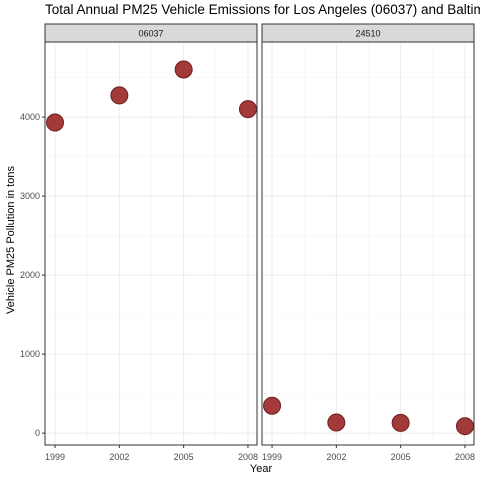 The width and height of the screenshot is (480, 480). I want to click on y-tick-label: 4000, so click(30, 117).